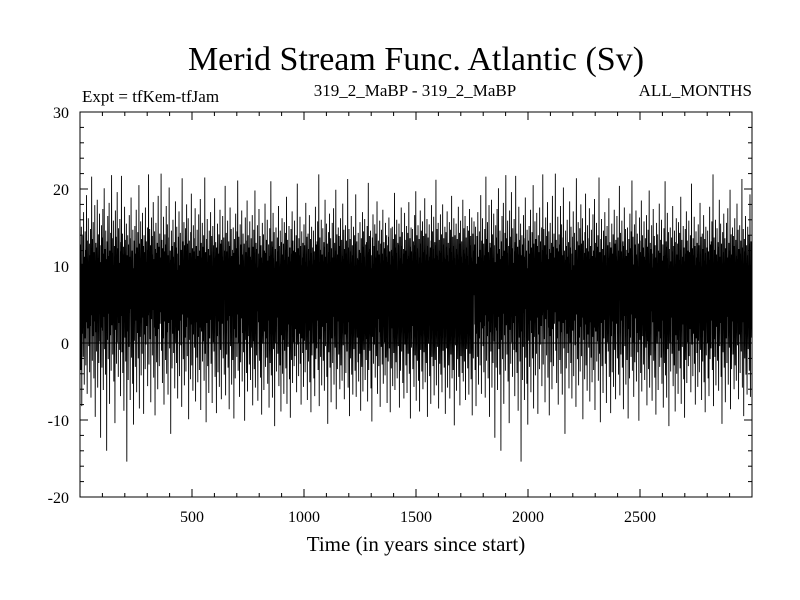 The width and height of the screenshot is (800, 600). What do you see at coordinates (192, 517) in the screenshot?
I see `x-tick-label: 500` at bounding box center [192, 517].